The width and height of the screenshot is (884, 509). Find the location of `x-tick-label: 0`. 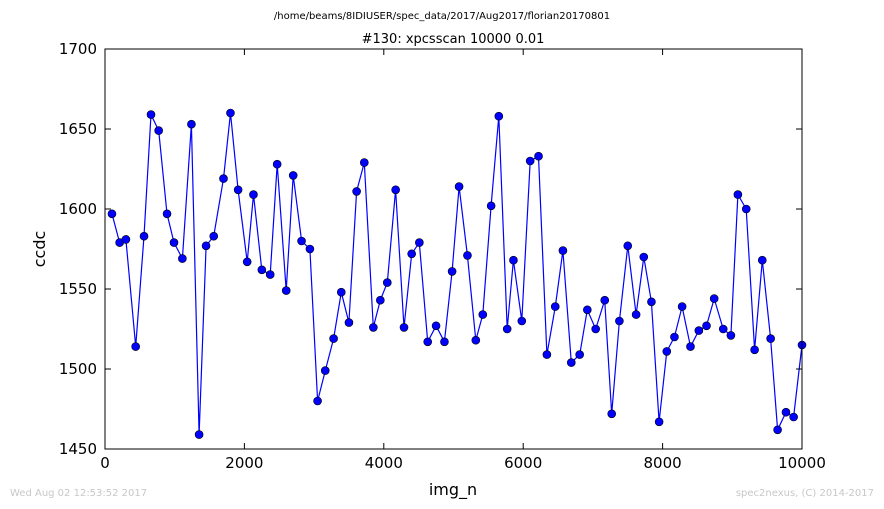

x-tick-label: 0 is located at coordinates (105, 463).